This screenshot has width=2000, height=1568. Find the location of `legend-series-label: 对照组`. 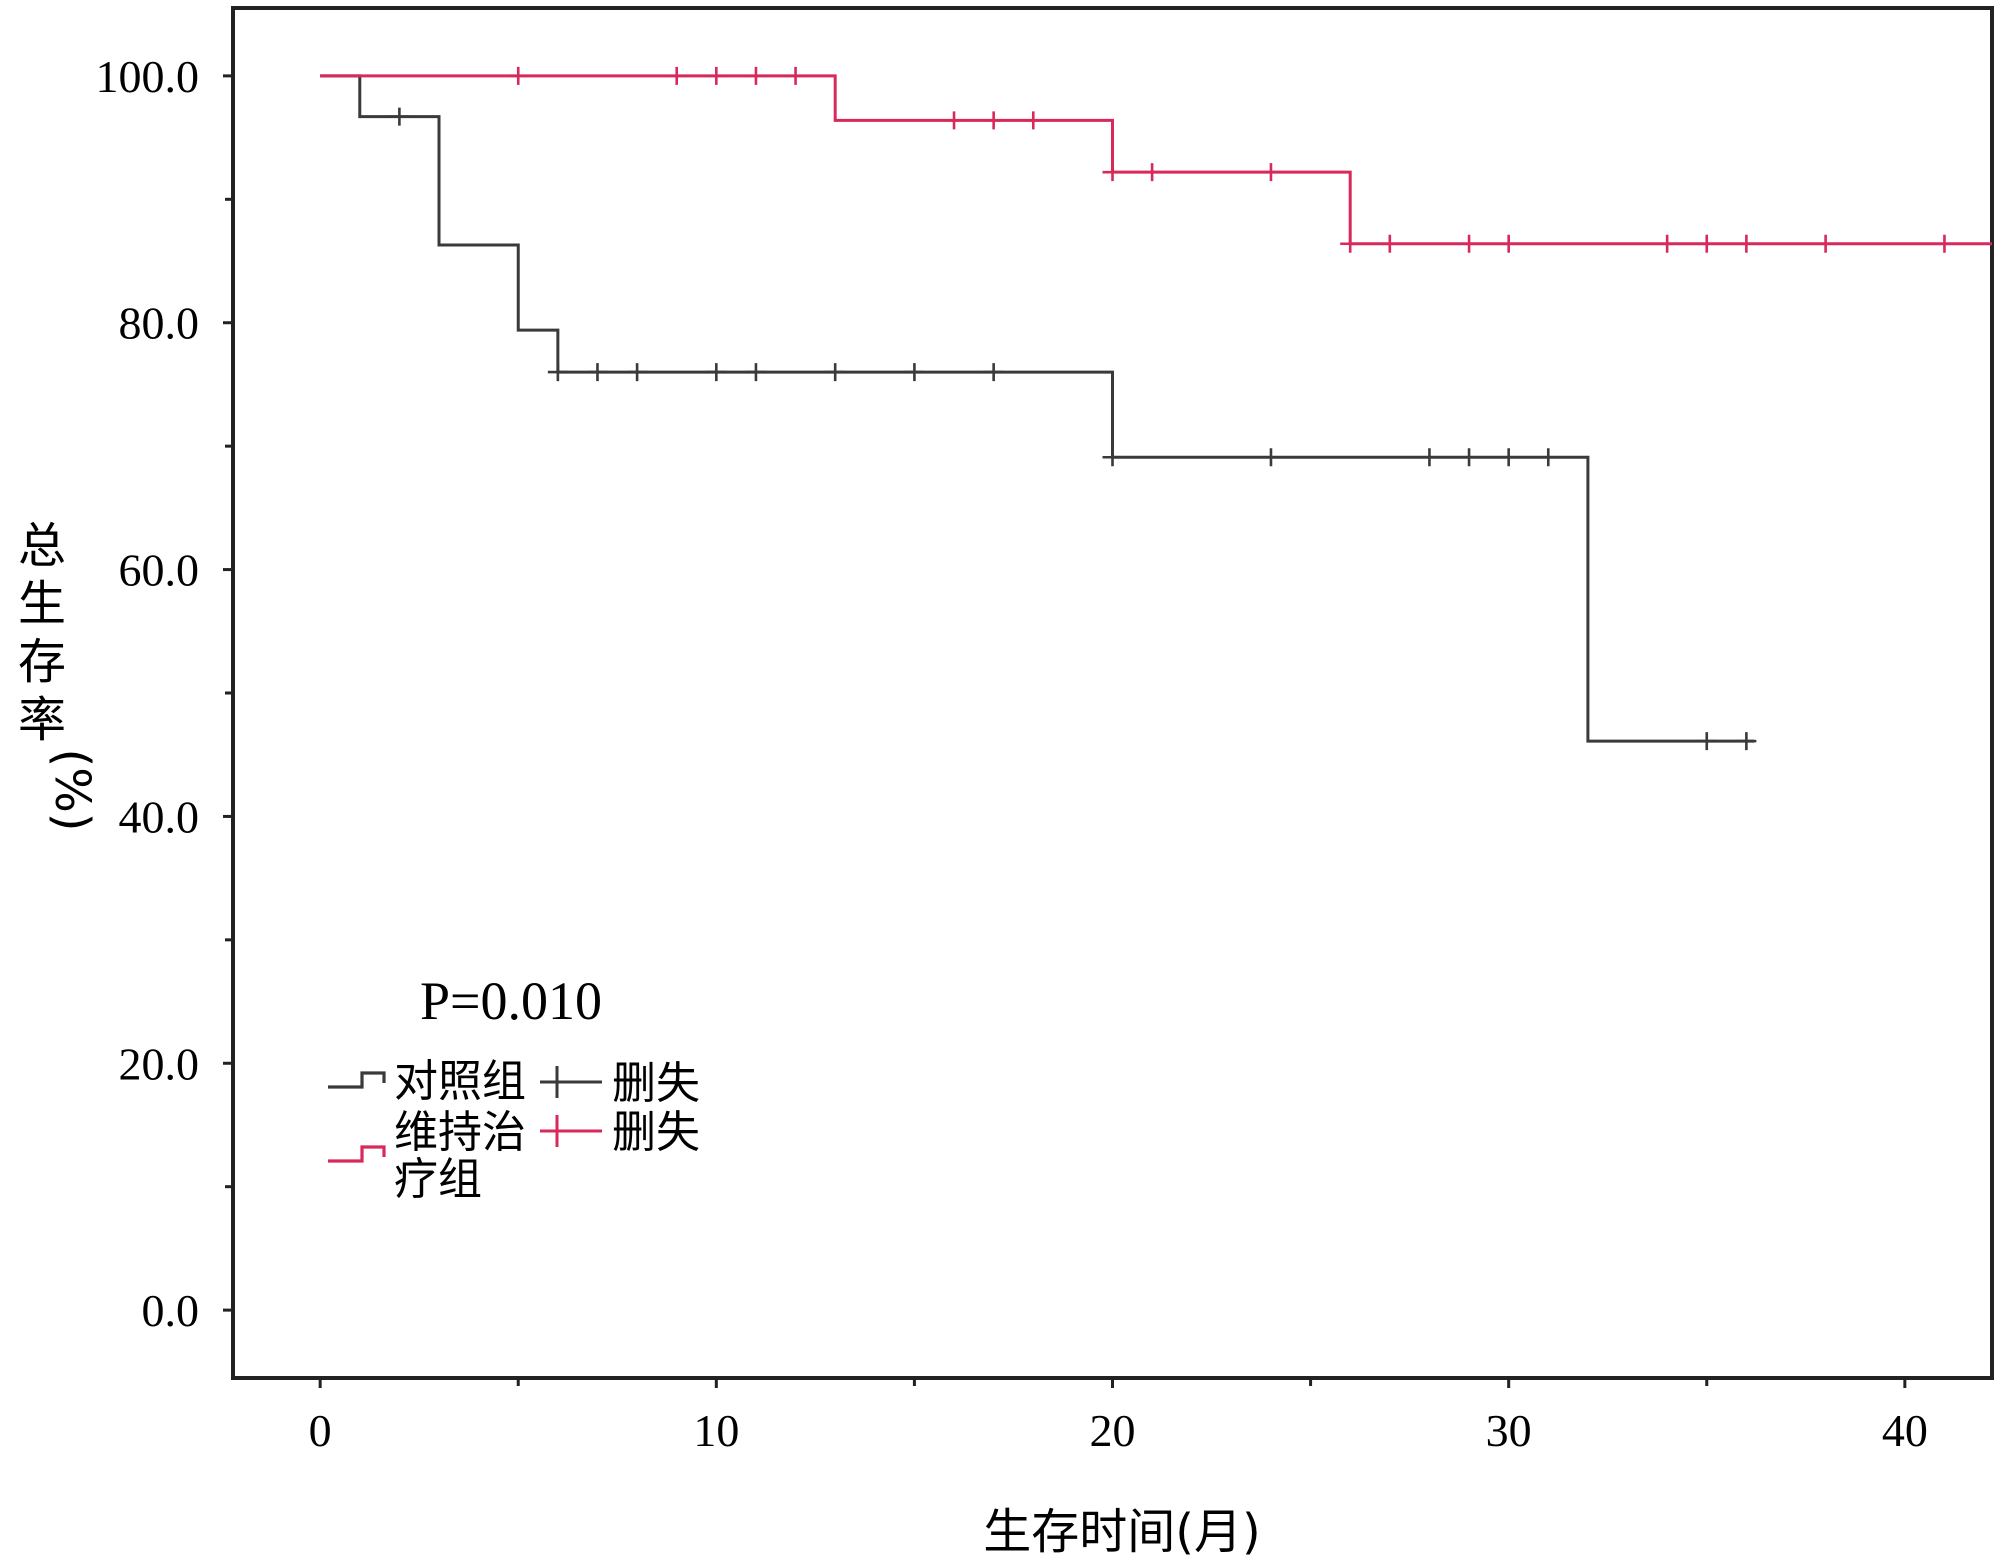

legend-series-label: 对照组 is located at coordinates (460, 1081).